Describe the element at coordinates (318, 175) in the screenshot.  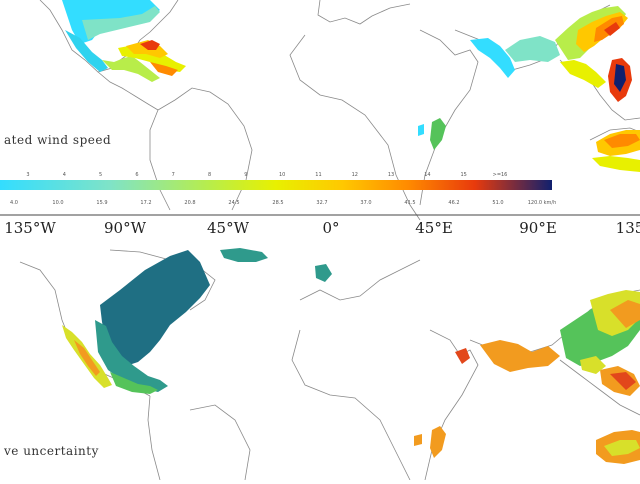
I see `colorbar-upper-tick: 11` at that location.